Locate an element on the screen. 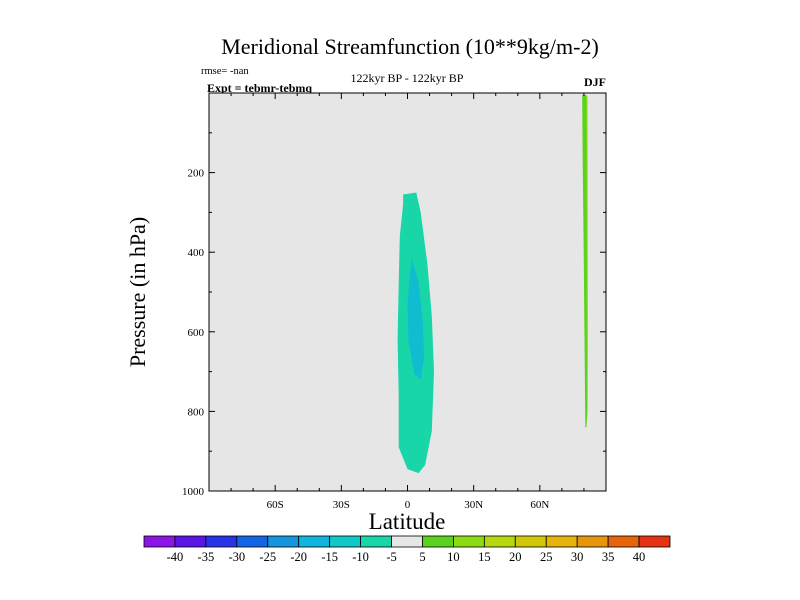 The height and width of the screenshot is (600, 800). colorbar-label: 10 is located at coordinates (453, 557).